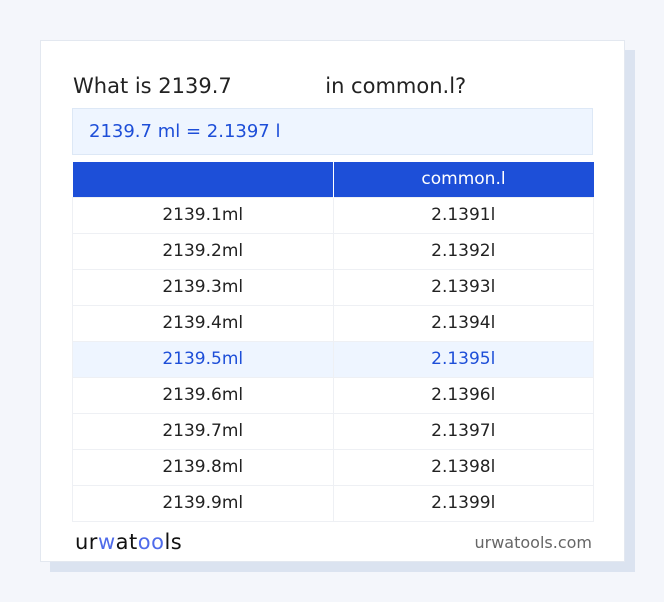 This screenshot has width=664, height=602. Describe the element at coordinates (463, 431) in the screenshot. I see `table-cell: 2.1397l` at that location.